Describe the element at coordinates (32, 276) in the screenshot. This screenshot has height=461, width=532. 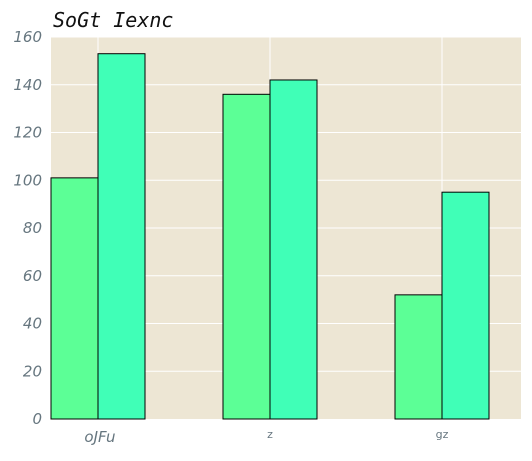
I see `y-tick-label: 60` at that location.